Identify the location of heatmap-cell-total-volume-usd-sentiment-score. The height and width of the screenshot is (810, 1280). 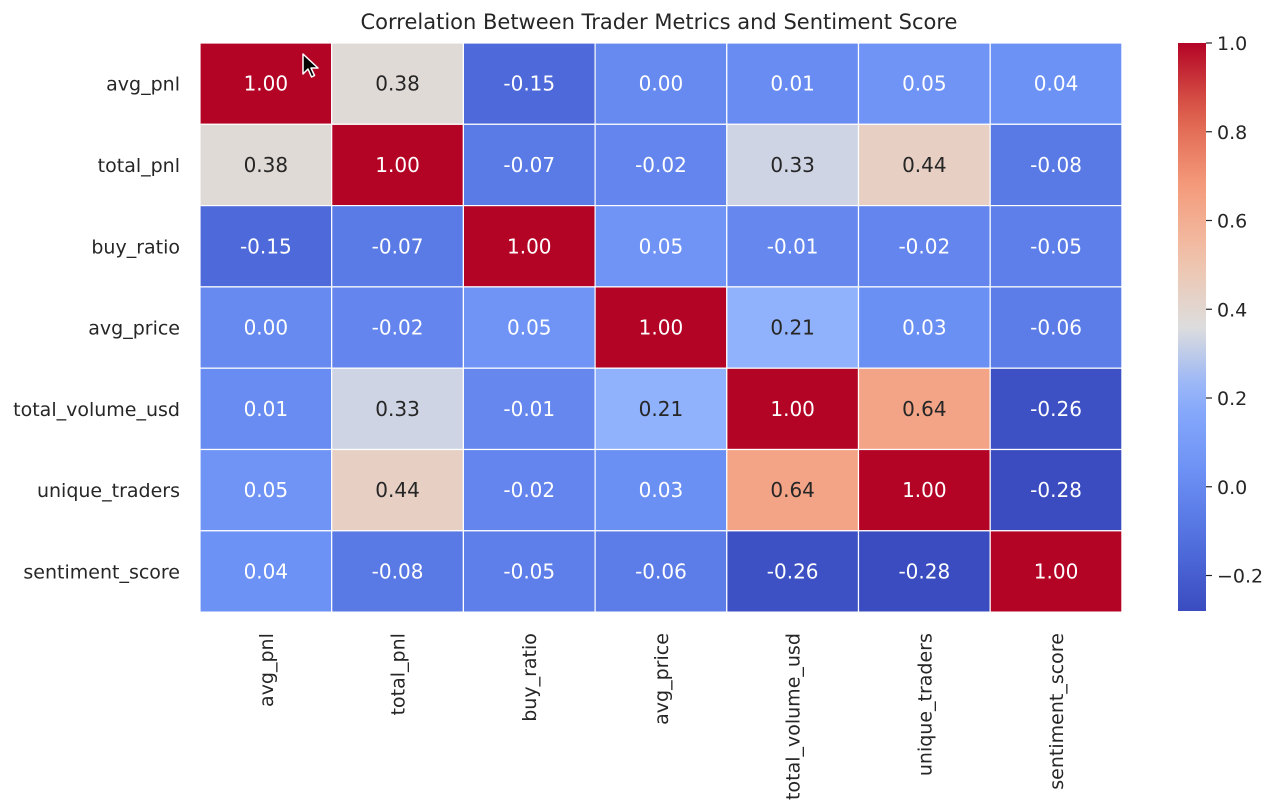
(1056, 409).